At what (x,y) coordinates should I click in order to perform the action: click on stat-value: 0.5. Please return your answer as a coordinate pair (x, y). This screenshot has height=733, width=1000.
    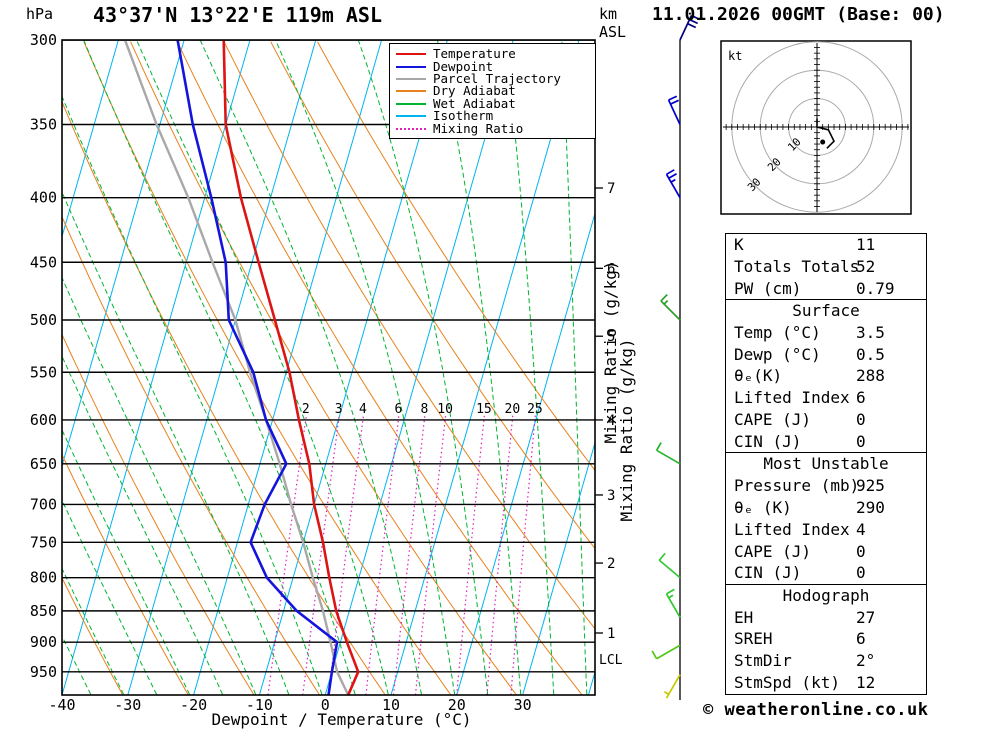
    Looking at the image, I should click on (870, 354).